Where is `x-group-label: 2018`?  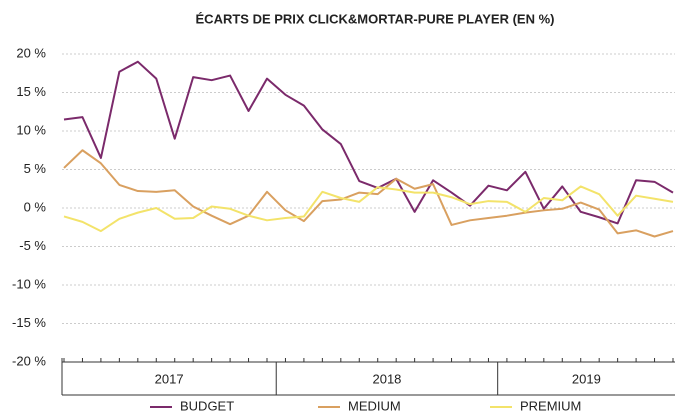 x-group-label: 2018 is located at coordinates (386, 378).